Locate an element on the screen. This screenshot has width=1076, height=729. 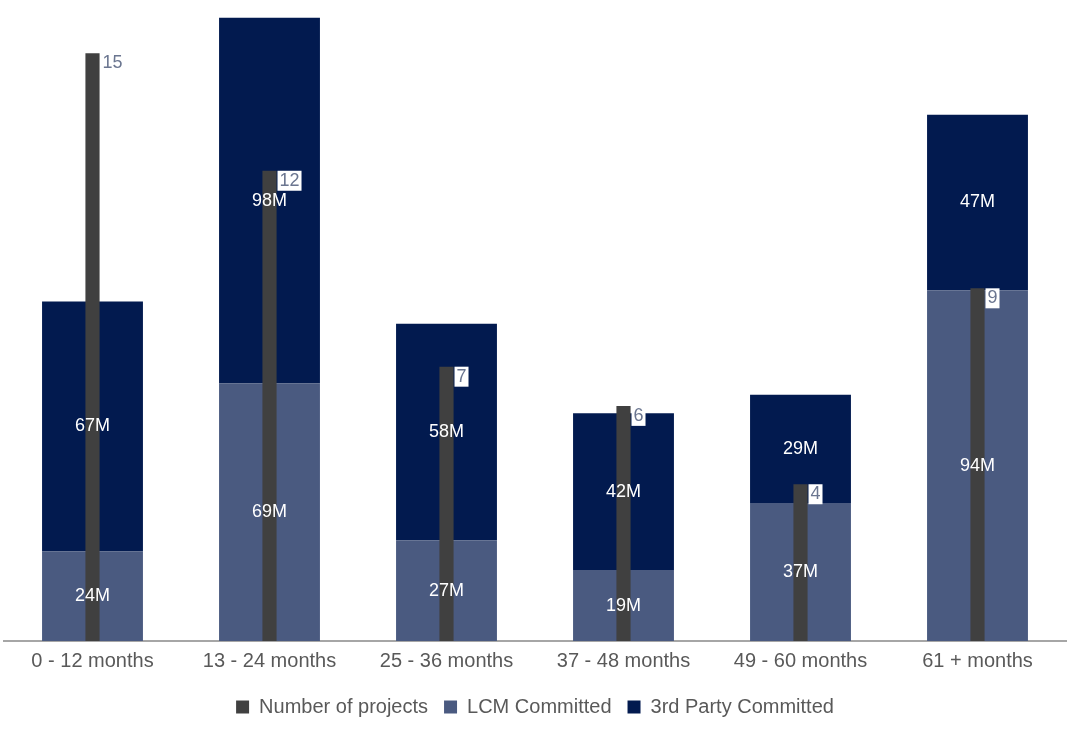
data-label: 98M is located at coordinates (269, 199).